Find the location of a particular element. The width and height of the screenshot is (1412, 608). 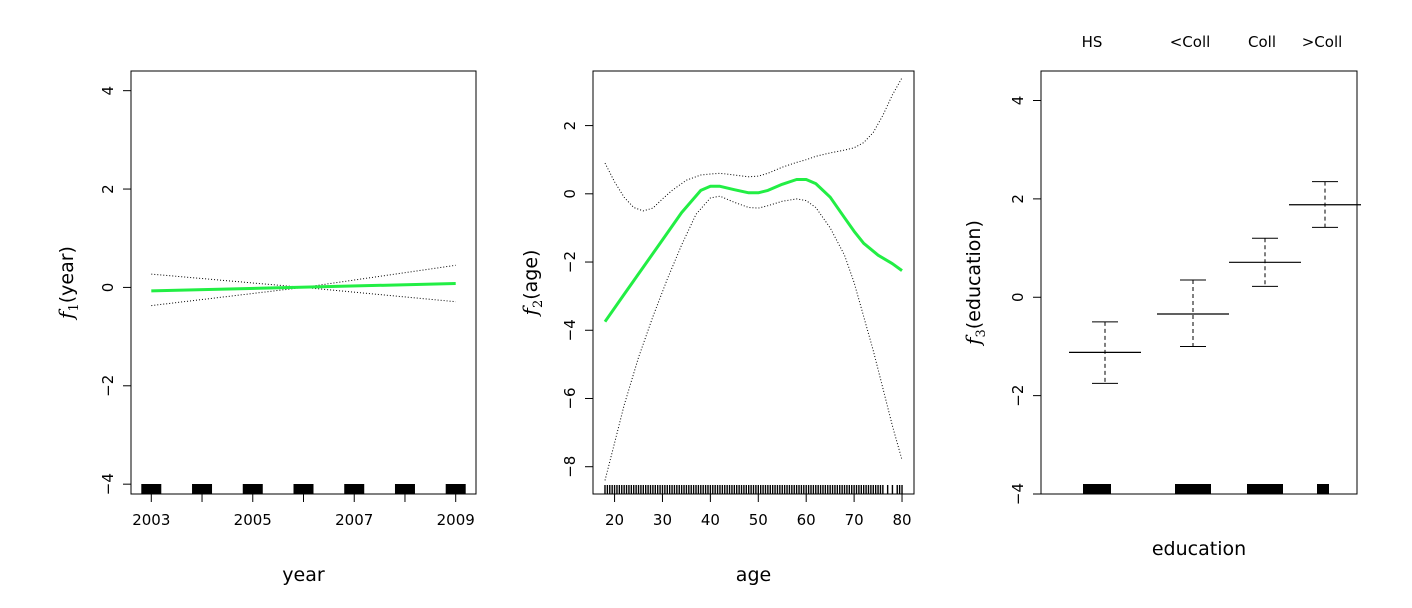

education-ytick-label: 4 is located at coordinates (1018, 101).